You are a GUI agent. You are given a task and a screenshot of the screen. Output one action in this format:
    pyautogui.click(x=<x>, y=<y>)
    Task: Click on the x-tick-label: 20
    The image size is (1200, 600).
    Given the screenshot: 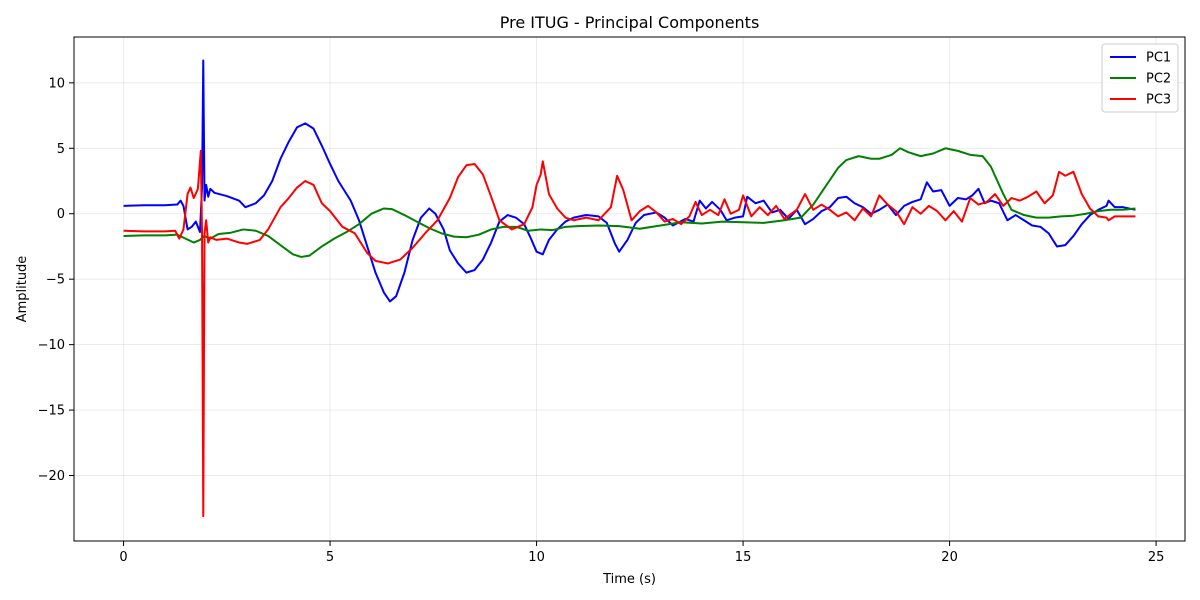 What is the action you would take?
    pyautogui.click(x=949, y=557)
    